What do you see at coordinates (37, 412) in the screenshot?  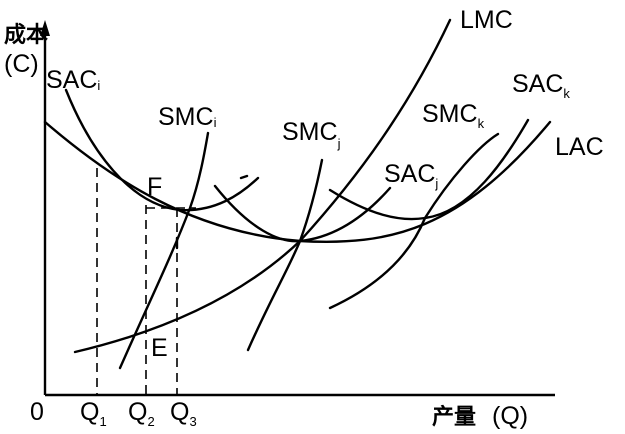 I see `origin-label: 0` at bounding box center [37, 412].